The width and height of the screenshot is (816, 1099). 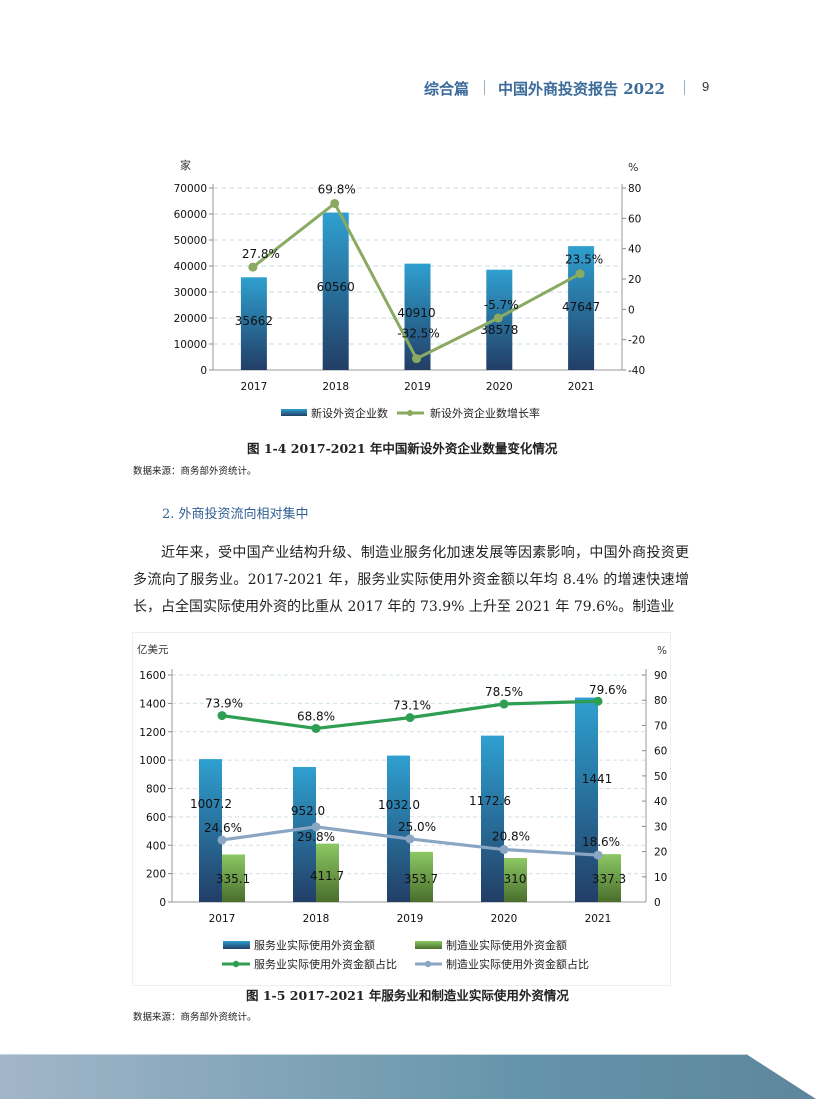 What do you see at coordinates (190, 267) in the screenshot?
I see `y-tick-label: 40000` at bounding box center [190, 267].